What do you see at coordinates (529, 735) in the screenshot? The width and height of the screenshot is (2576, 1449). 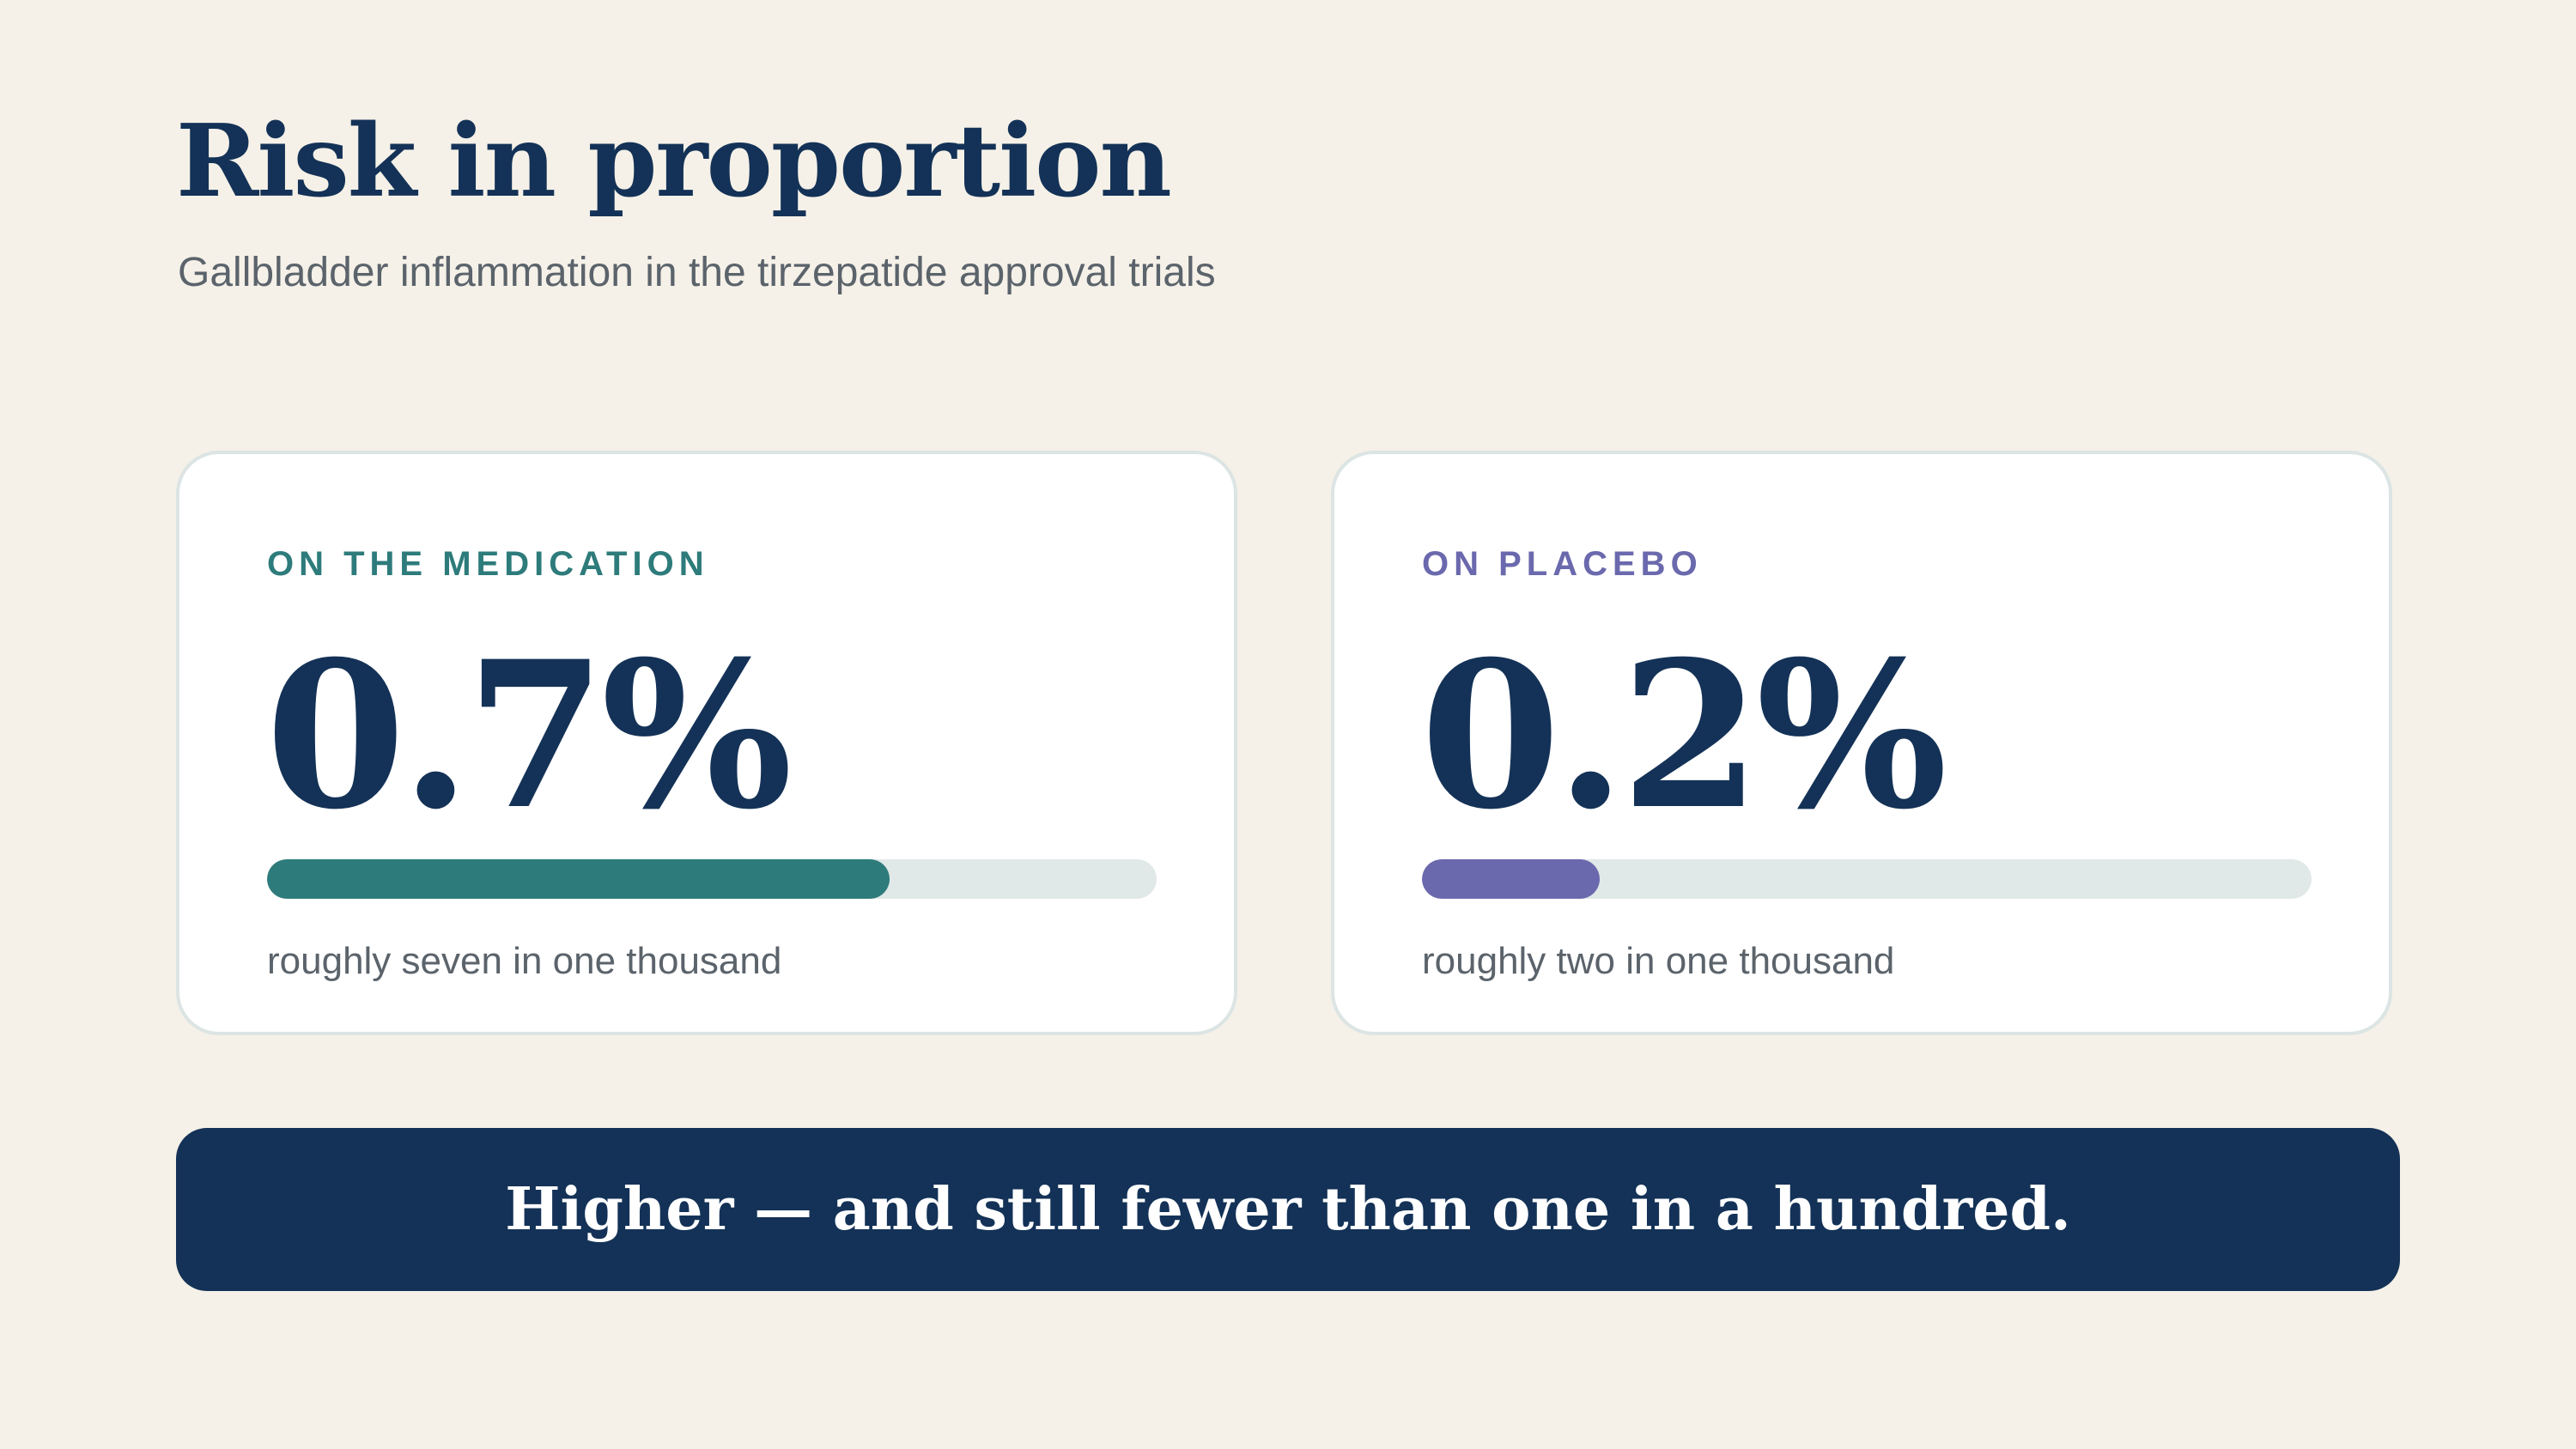 I see `medication-value: 0.7%` at bounding box center [529, 735].